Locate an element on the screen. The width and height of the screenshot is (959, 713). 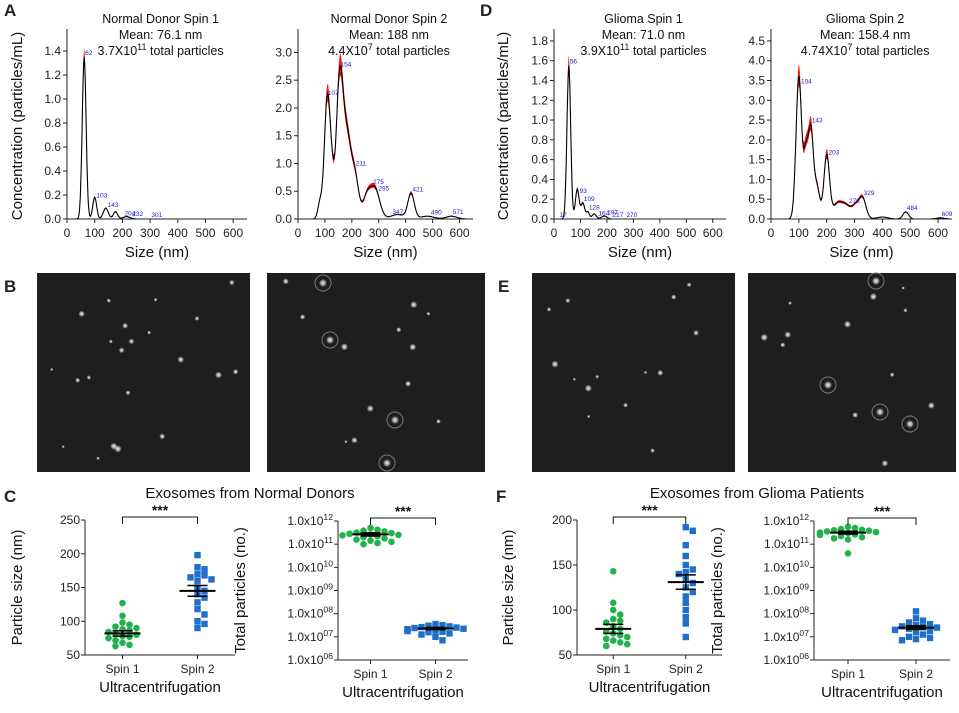
y-tick-label: 2.5 is located at coordinates (756, 120).